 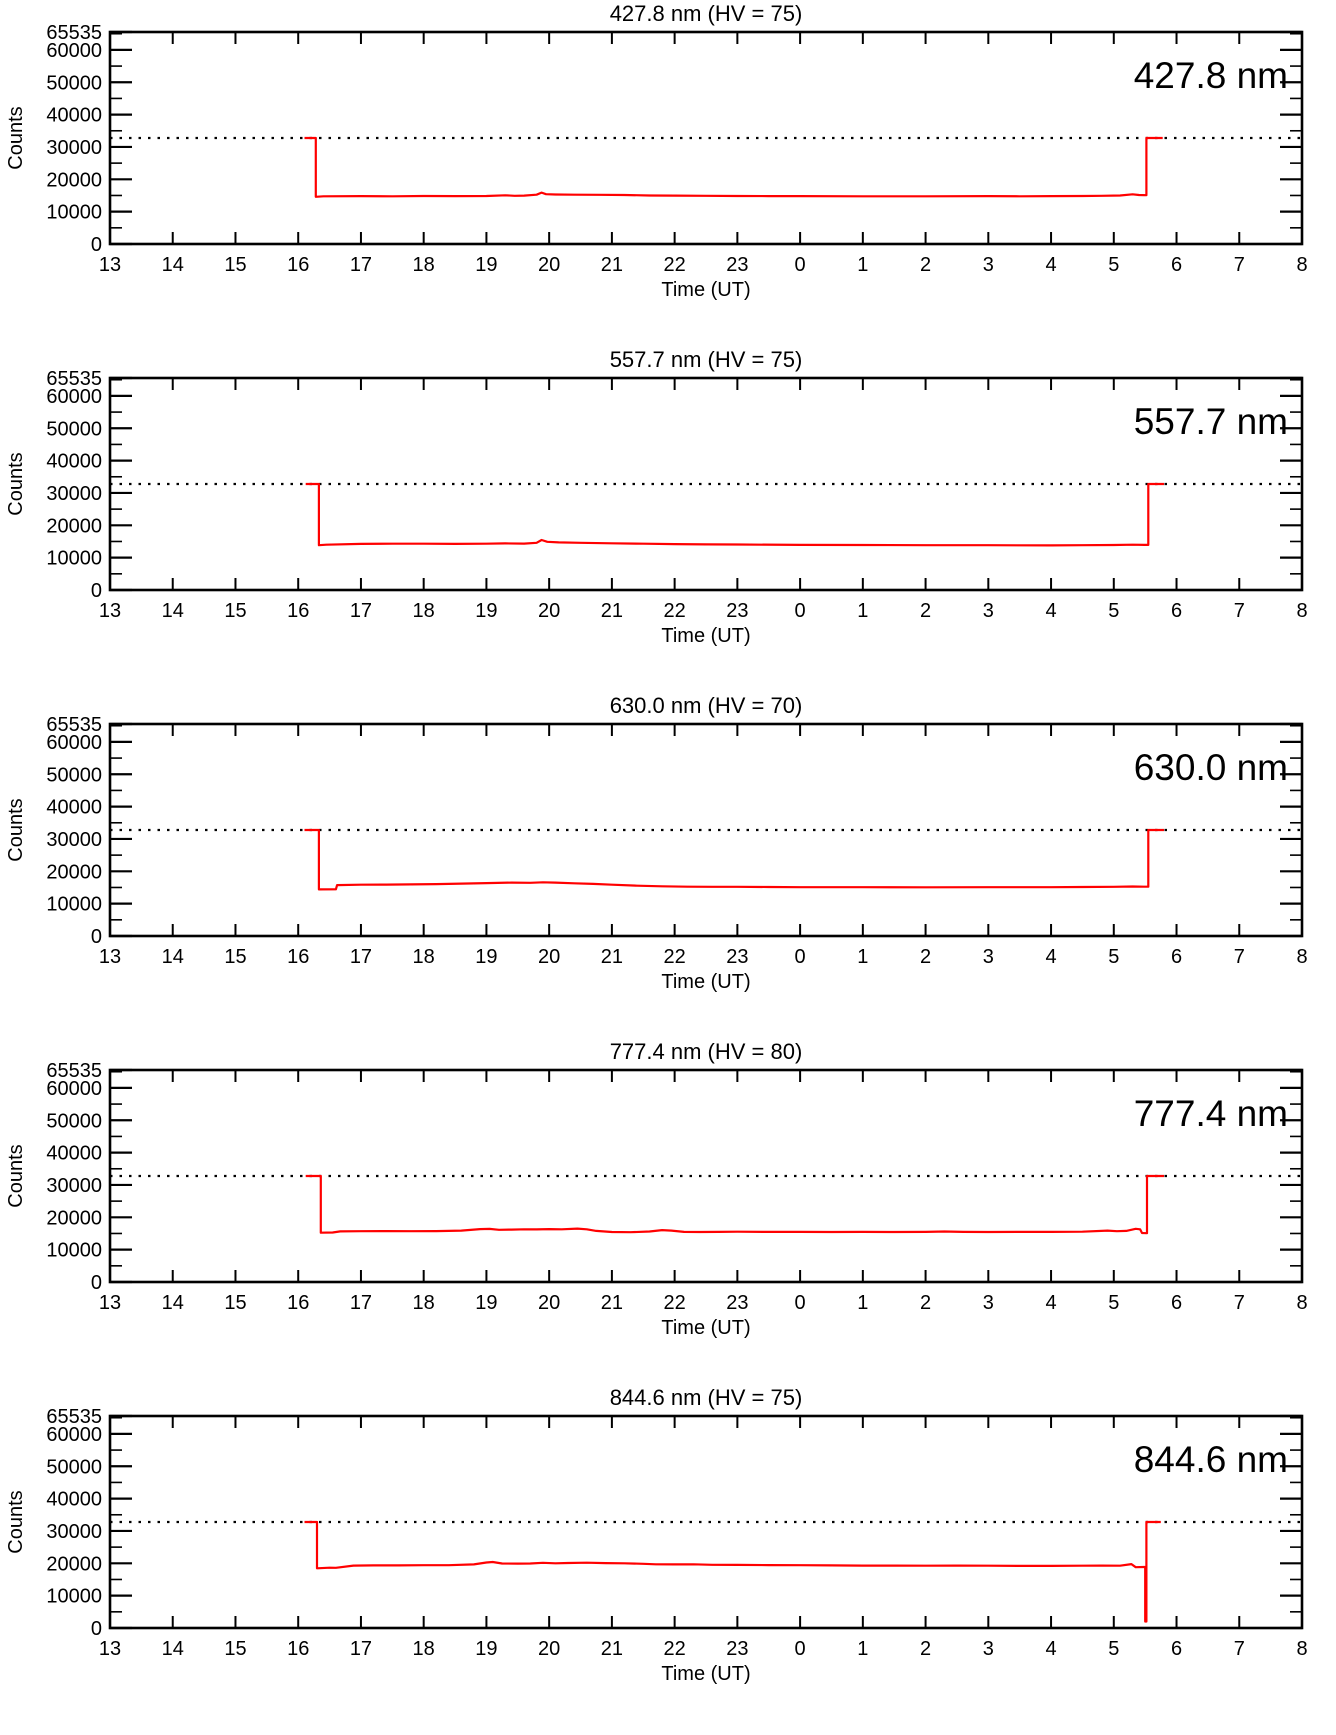 What do you see at coordinates (706, 1397) in the screenshot?
I see `plot-title: 844.6 nm (HV = 75)` at bounding box center [706, 1397].